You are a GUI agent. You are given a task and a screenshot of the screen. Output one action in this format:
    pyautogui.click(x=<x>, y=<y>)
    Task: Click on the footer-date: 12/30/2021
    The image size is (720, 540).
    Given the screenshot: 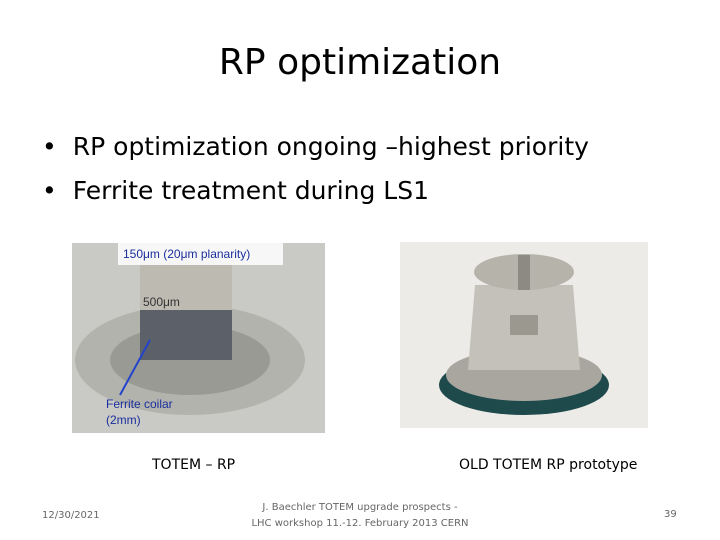 What is the action you would take?
    pyautogui.click(x=71, y=515)
    